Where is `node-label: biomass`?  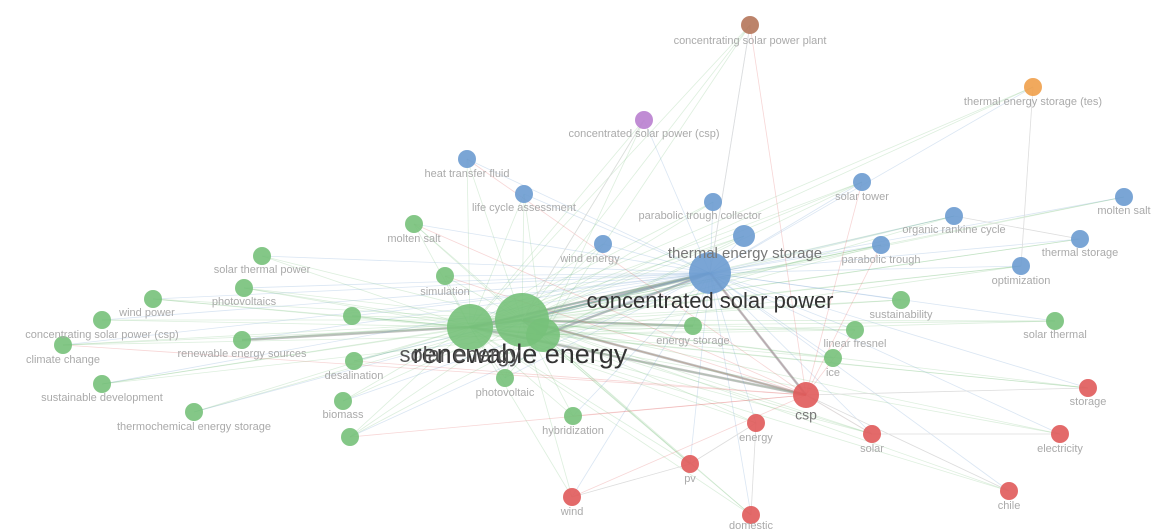
node-label: biomass is located at coordinates (343, 415).